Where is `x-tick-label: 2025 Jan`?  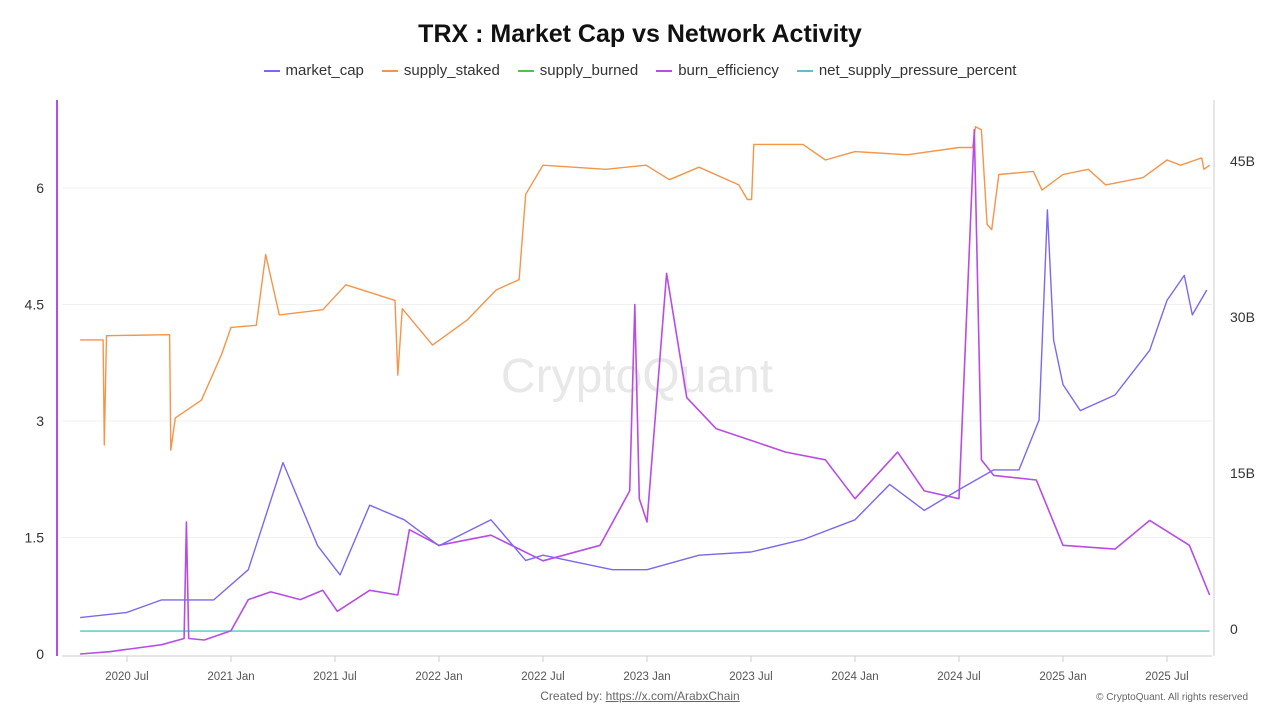
x-tick-label: 2025 Jan is located at coordinates (1062, 677).